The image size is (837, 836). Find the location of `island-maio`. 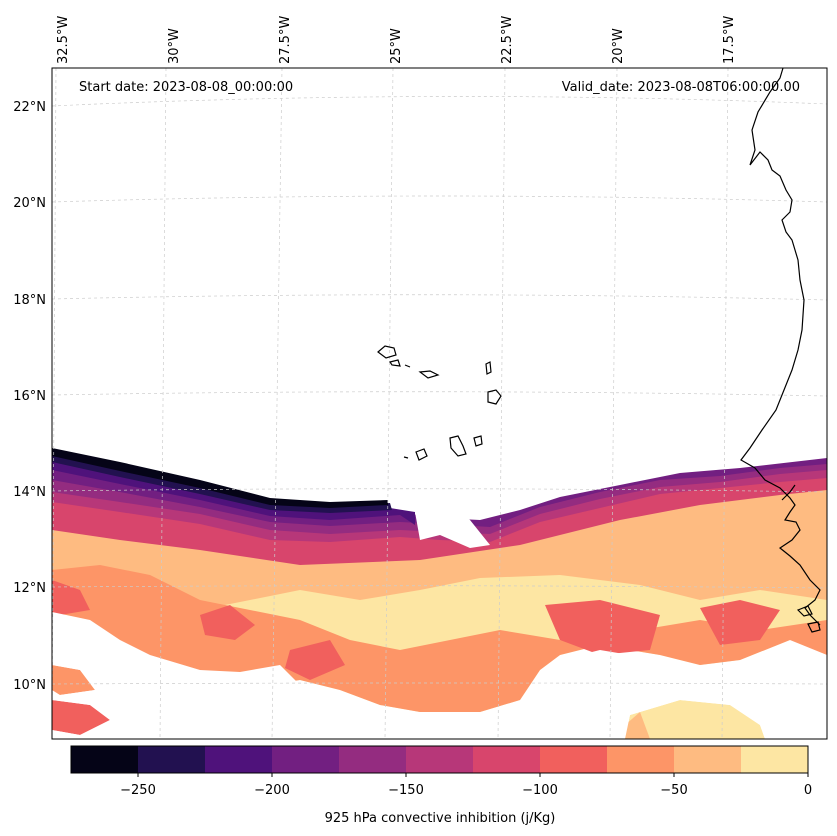

island-maio is located at coordinates (494, 397).